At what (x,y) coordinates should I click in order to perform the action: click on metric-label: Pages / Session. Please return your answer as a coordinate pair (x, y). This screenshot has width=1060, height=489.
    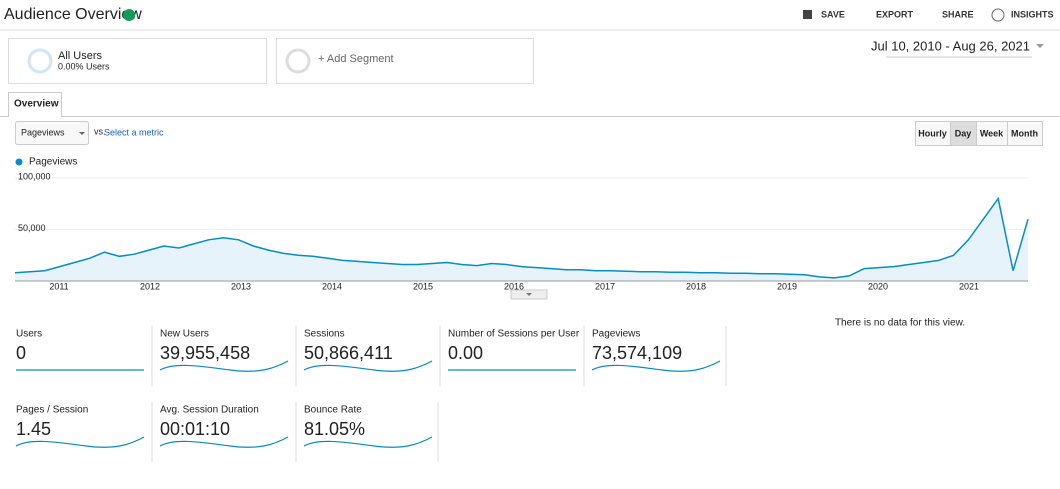
    Looking at the image, I should click on (52, 410).